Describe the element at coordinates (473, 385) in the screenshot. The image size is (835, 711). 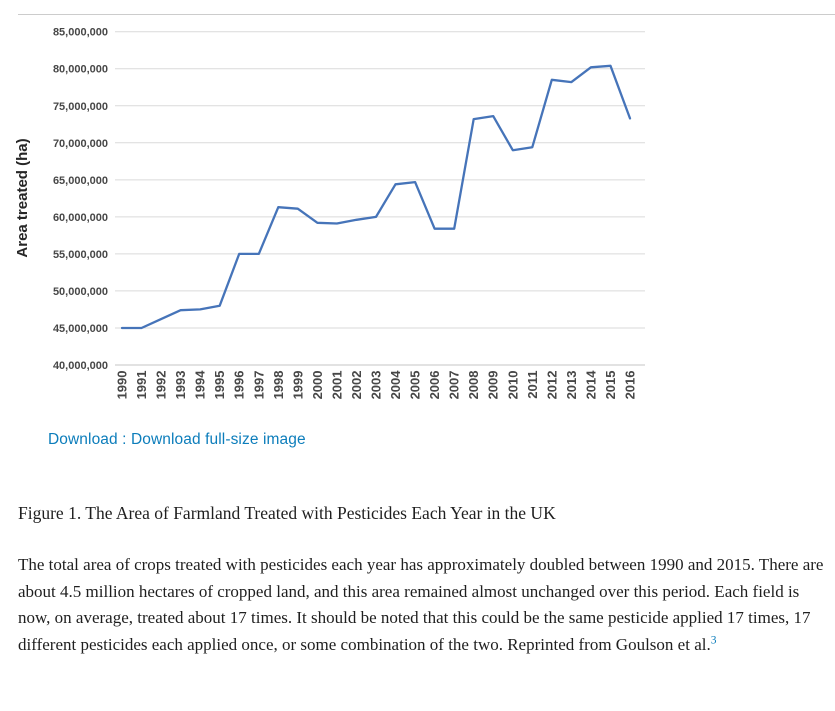
I see `x-tick-label: 2008` at that location.